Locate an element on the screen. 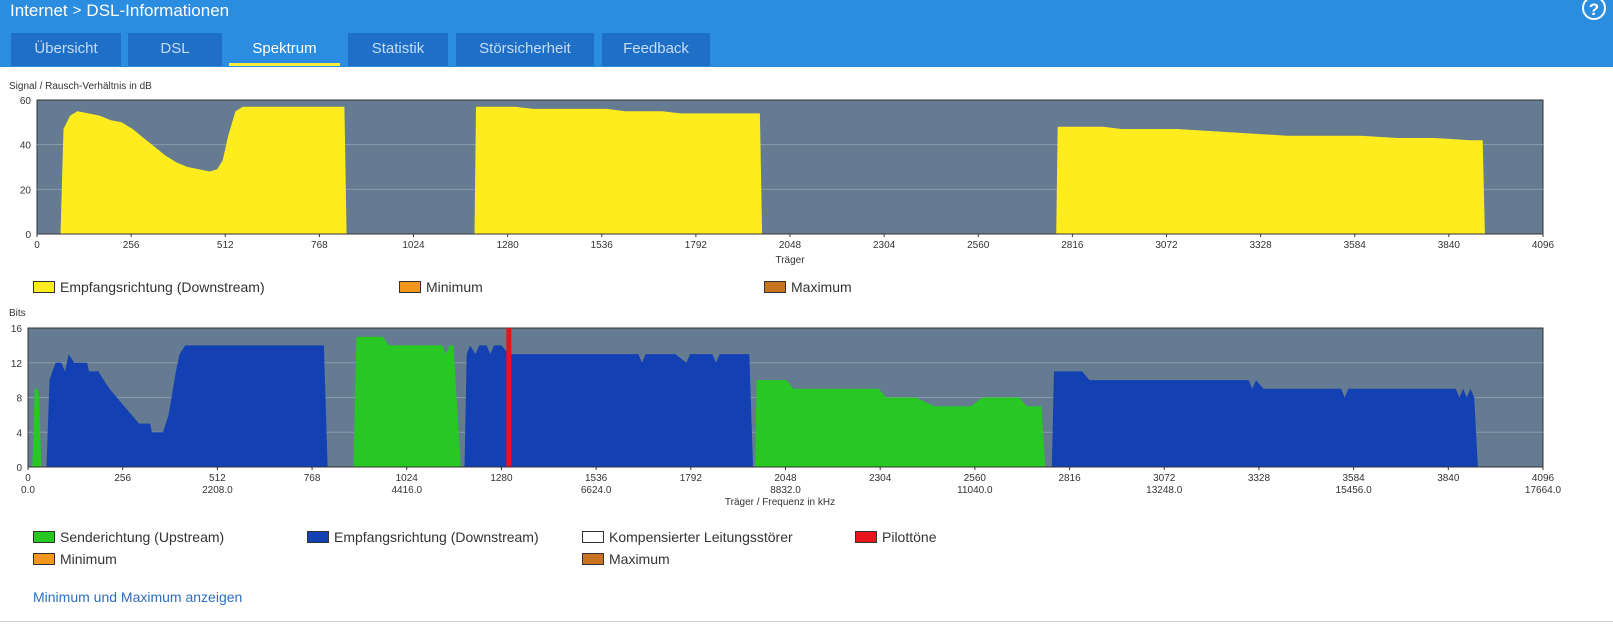 The height and width of the screenshot is (624, 1613). snr-xtick-label: 1280 is located at coordinates (508, 245).